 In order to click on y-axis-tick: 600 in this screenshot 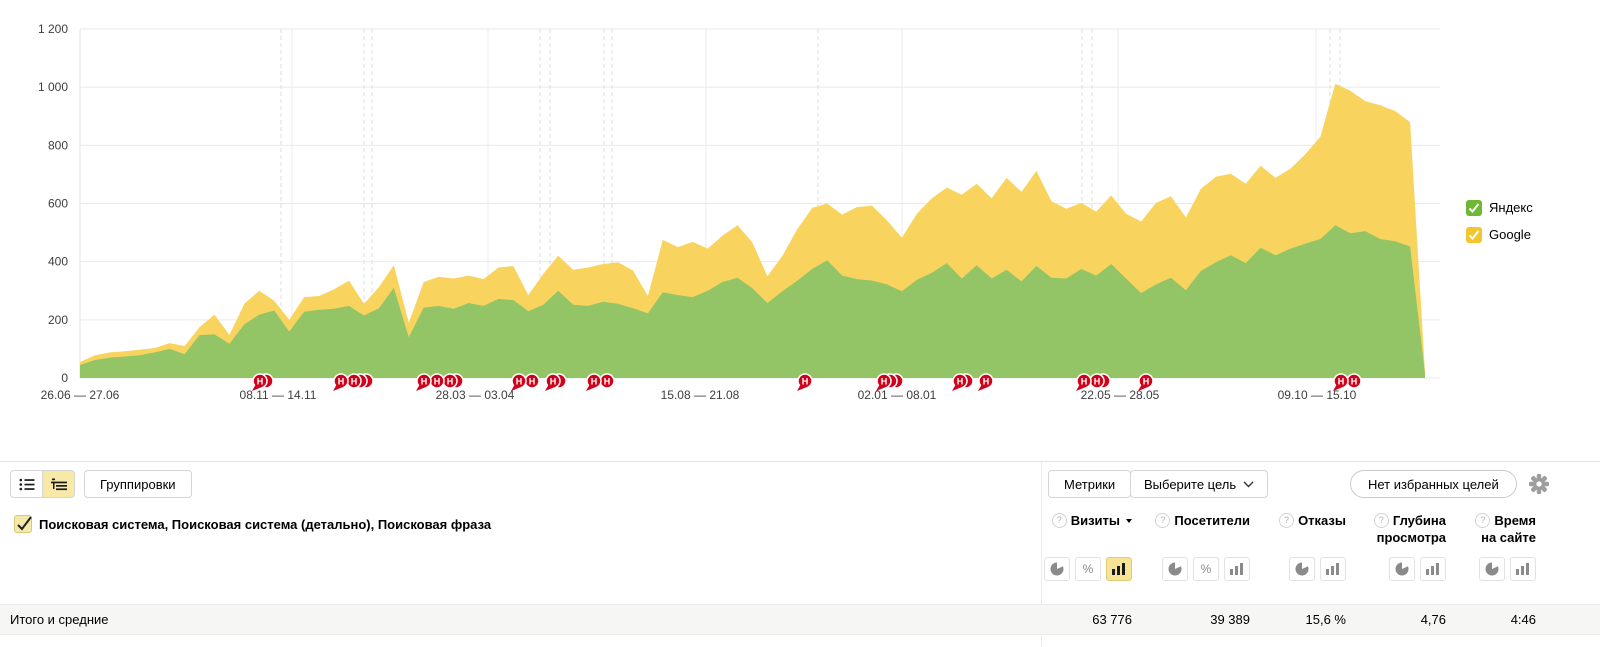, I will do `click(58, 204)`.